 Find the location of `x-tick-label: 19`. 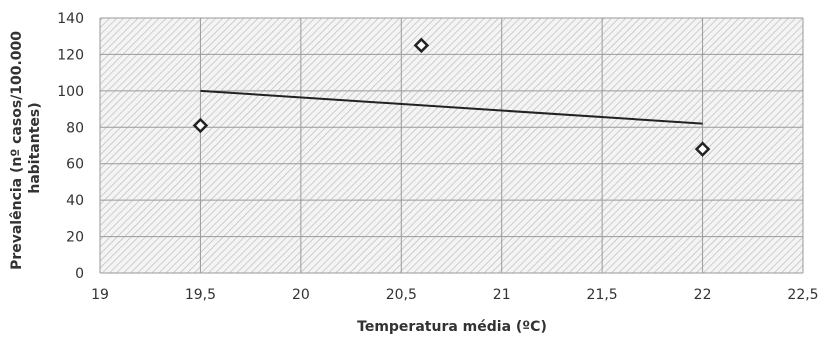

x-tick-label: 19 is located at coordinates (100, 295).